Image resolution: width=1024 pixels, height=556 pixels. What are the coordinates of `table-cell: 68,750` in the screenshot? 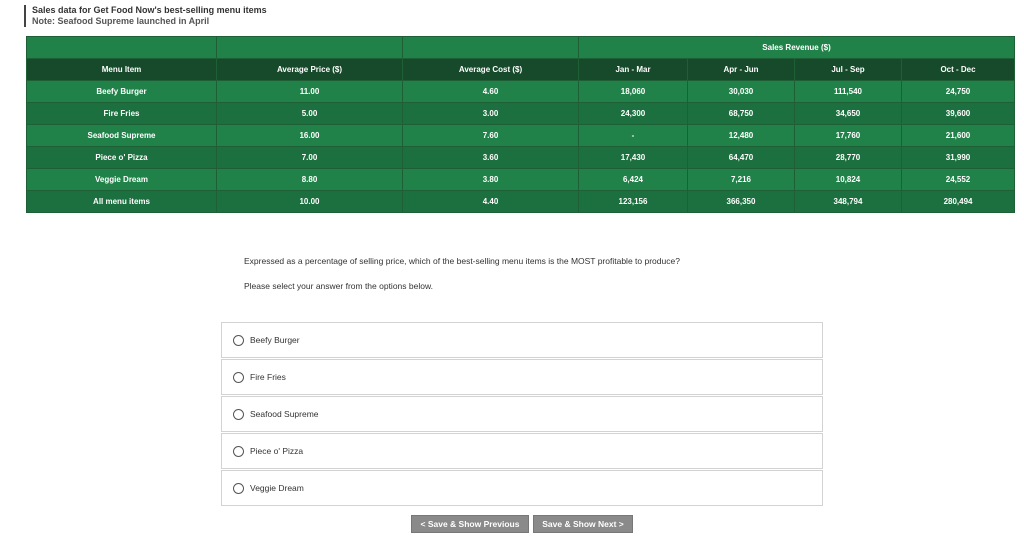 It's located at (741, 113).